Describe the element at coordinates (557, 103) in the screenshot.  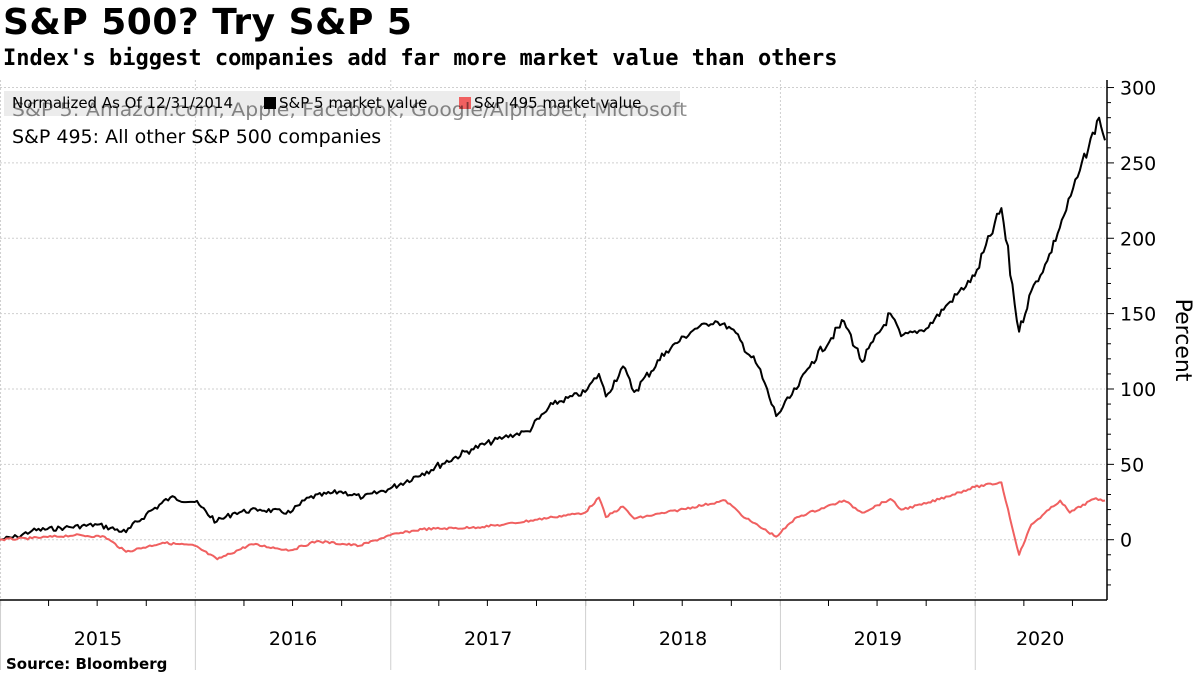
I see `legend-item: S&P 495 market value` at that location.